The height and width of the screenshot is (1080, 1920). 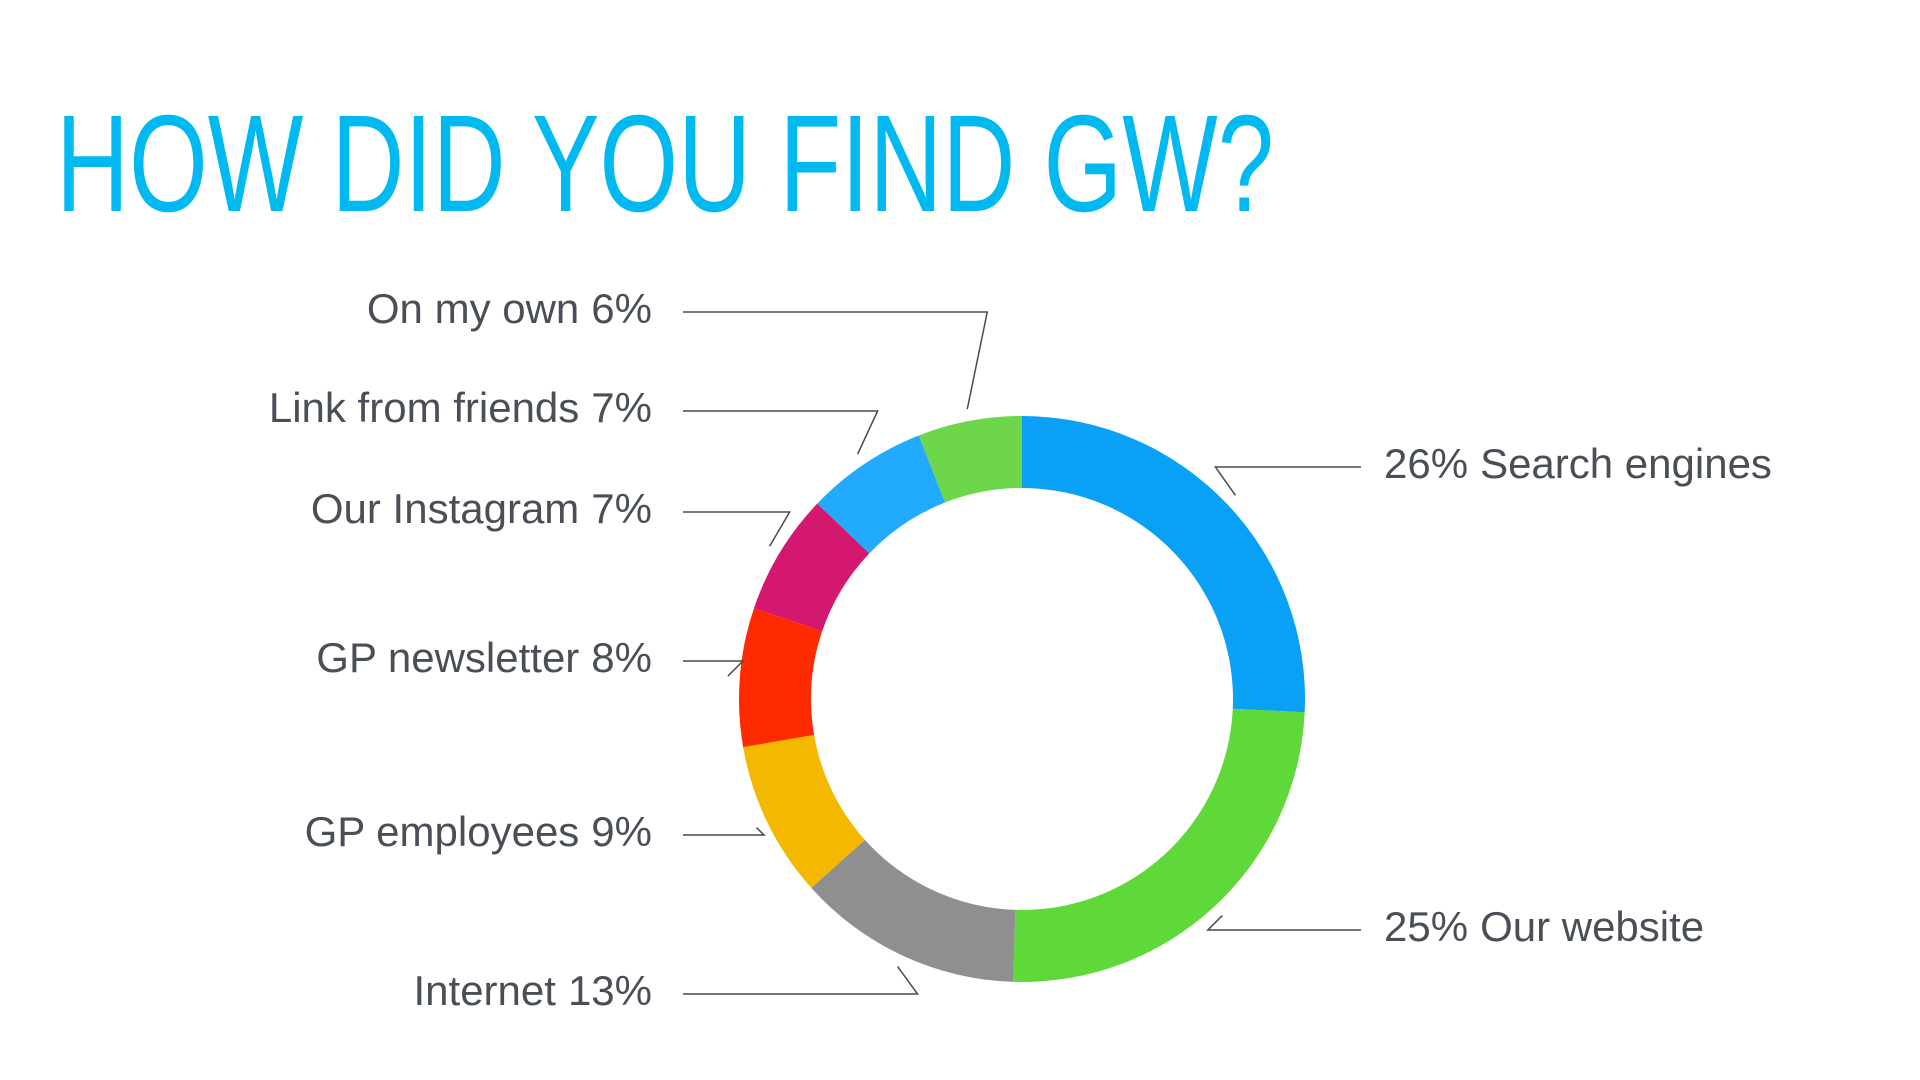 What do you see at coordinates (665, 164) in the screenshot?
I see `chart-title: HOW DID YOU FIND GW?` at bounding box center [665, 164].